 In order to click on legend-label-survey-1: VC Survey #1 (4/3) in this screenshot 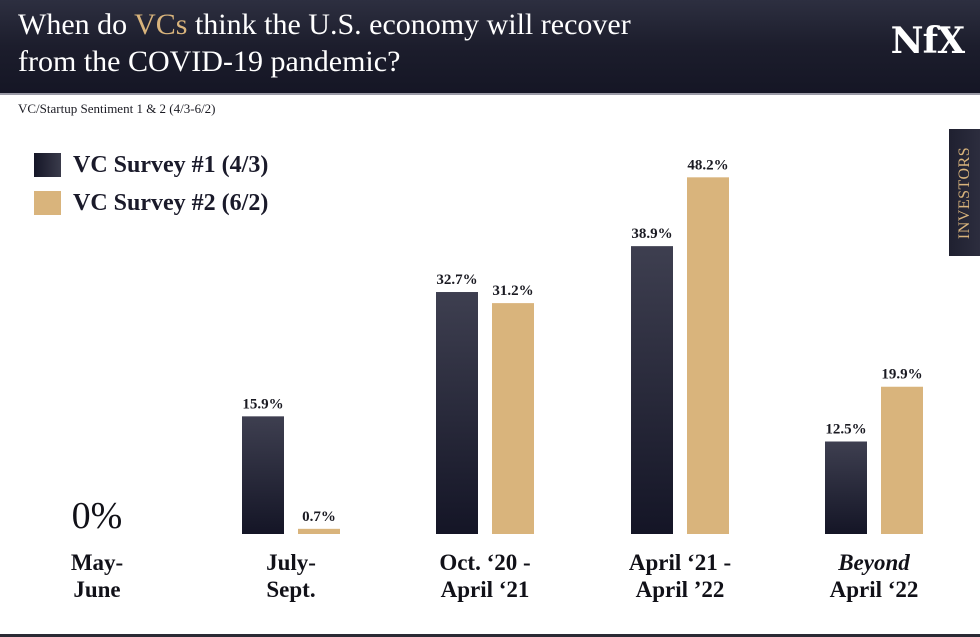, I will do `click(171, 164)`.